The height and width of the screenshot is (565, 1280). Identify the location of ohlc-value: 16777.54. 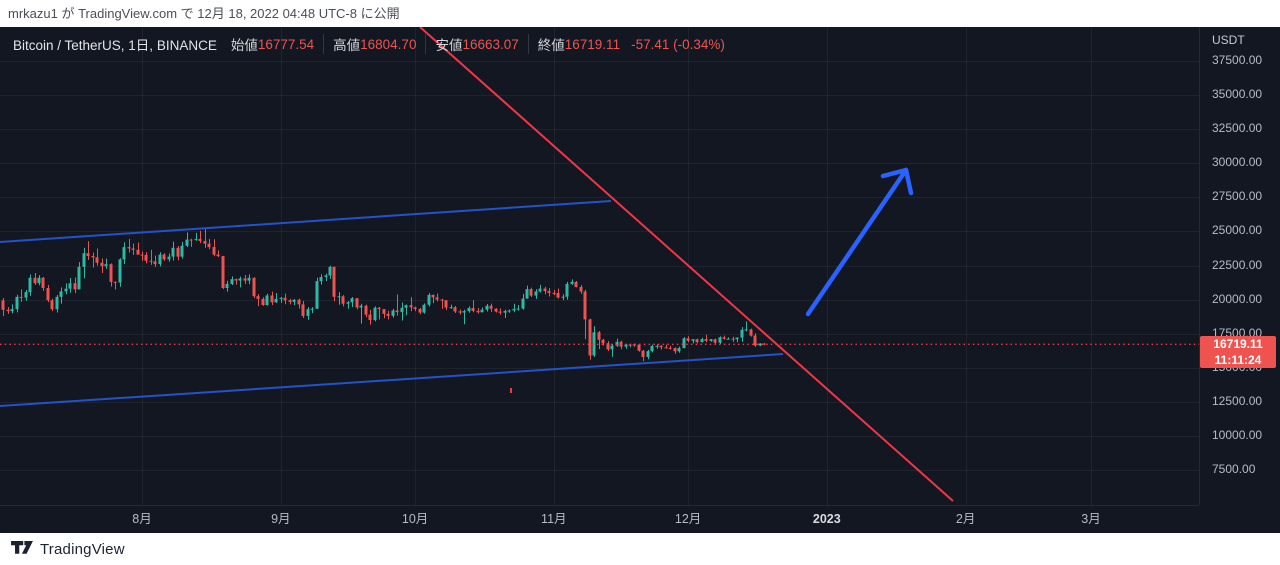
(286, 44).